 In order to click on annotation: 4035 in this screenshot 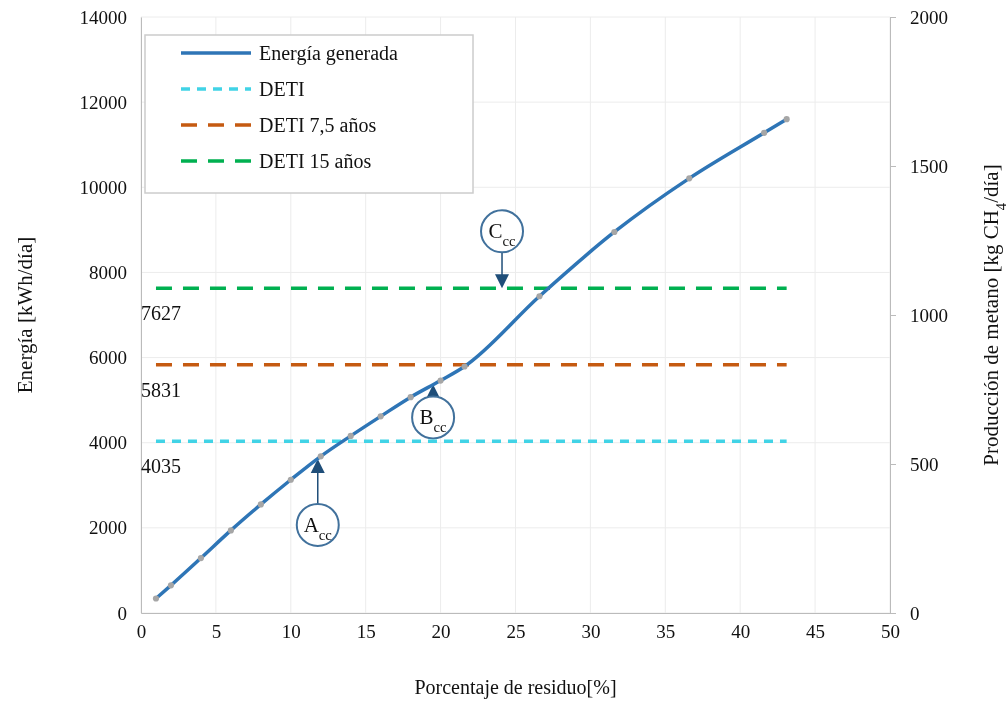, I will do `click(160, 466)`.